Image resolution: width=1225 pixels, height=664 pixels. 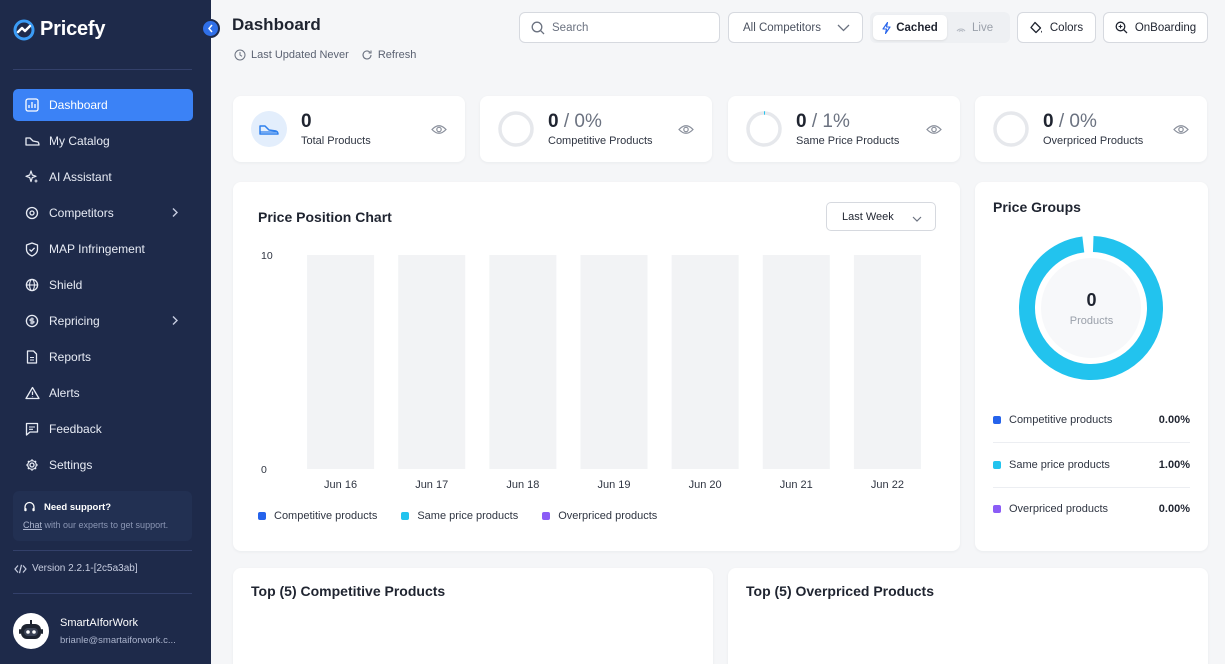 What do you see at coordinates (1155, 27) in the screenshot?
I see `onboarding-button: OnBoarding` at bounding box center [1155, 27].